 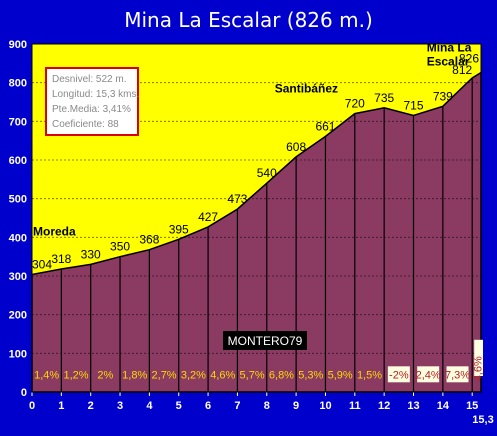 I want to click on elevation-label: 473, so click(x=237, y=199).